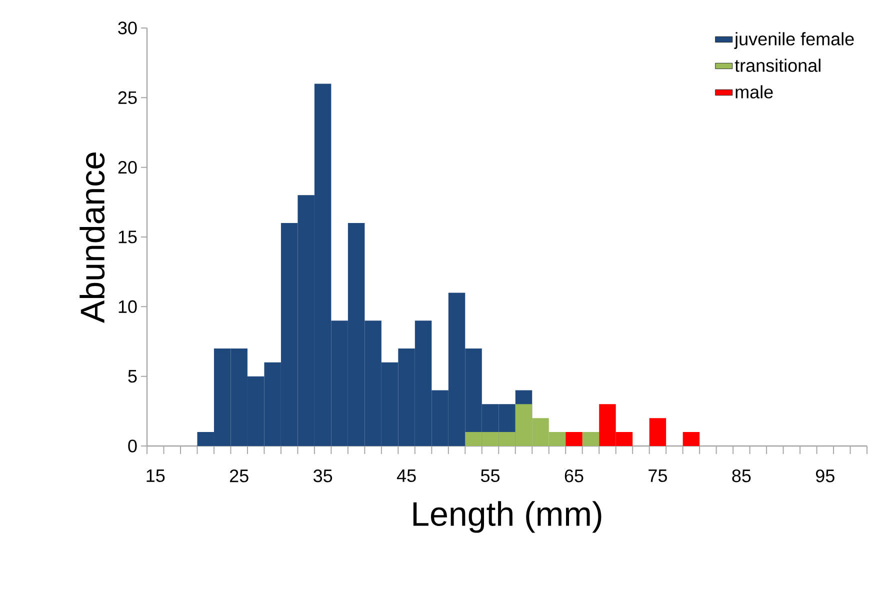 This screenshot has width=872, height=615. What do you see at coordinates (406, 476) in the screenshot?
I see `x-tick-label: 45` at bounding box center [406, 476].